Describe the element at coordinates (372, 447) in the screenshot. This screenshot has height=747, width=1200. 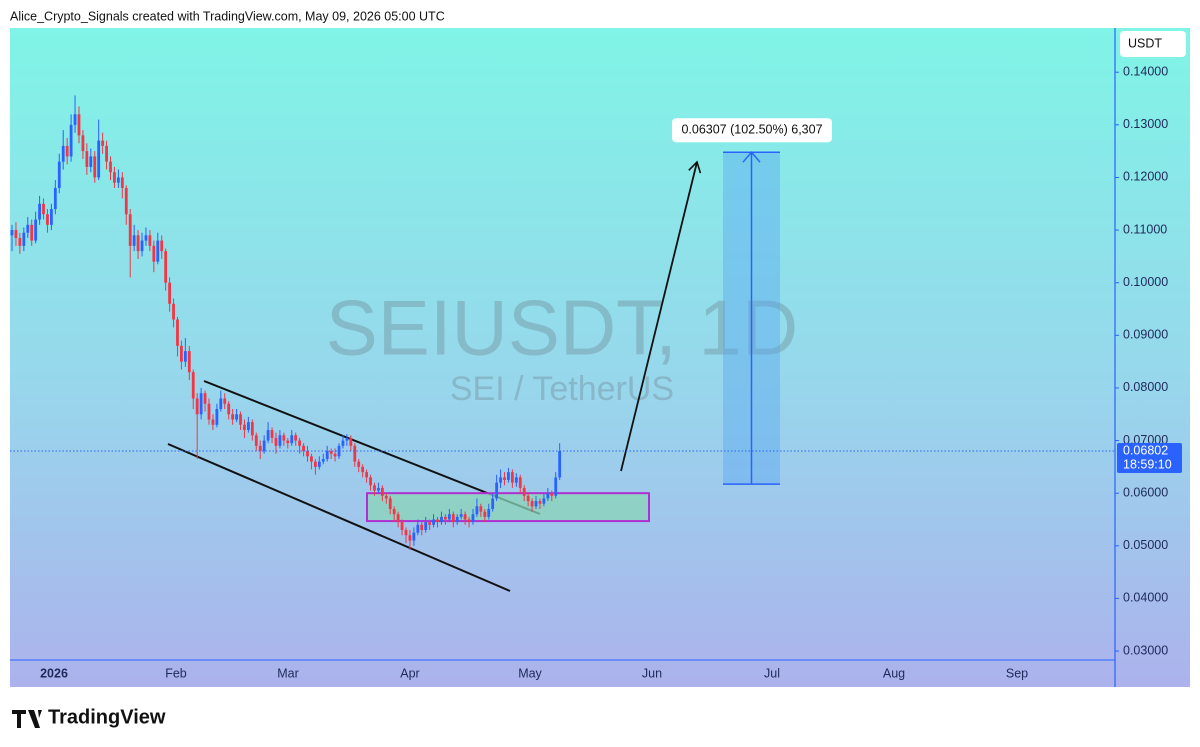
I see `trendline-upper` at that location.